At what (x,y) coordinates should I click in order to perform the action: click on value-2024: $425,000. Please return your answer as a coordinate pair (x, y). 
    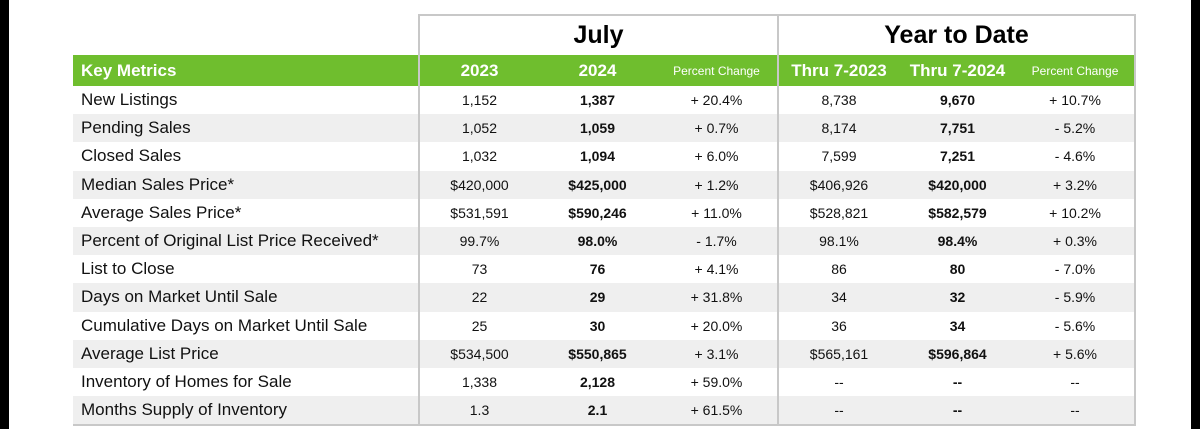
    Looking at the image, I should click on (597, 184).